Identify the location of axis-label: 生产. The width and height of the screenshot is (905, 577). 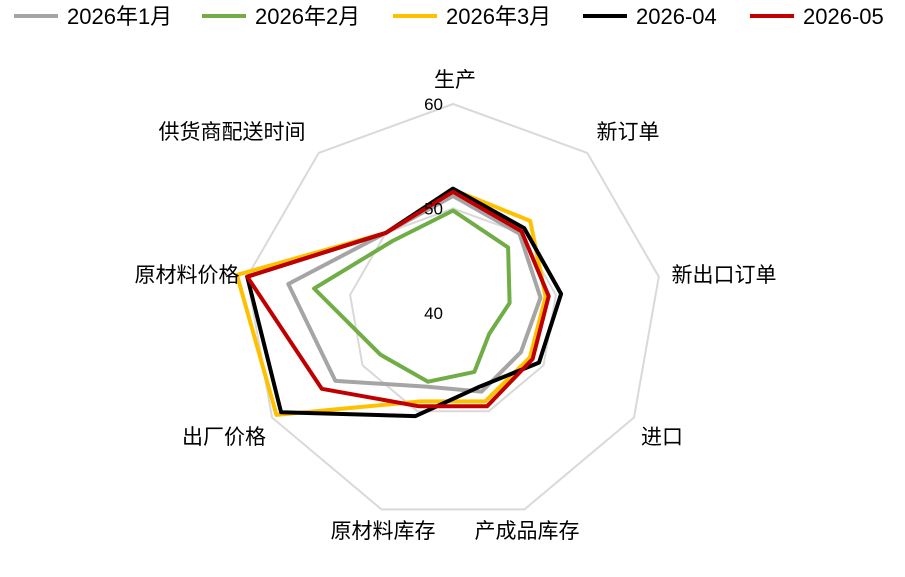
(455, 80).